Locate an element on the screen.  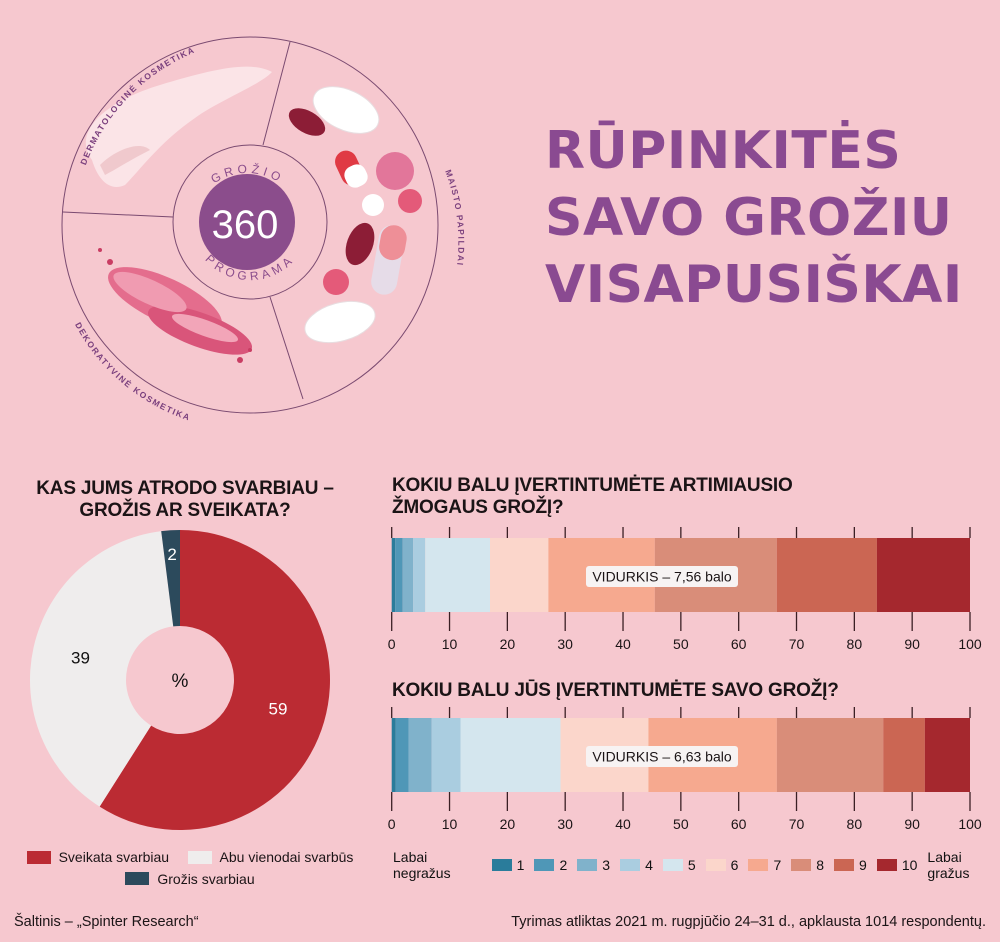
legend-item: Sveikata svarbiau is located at coordinates (98, 857).